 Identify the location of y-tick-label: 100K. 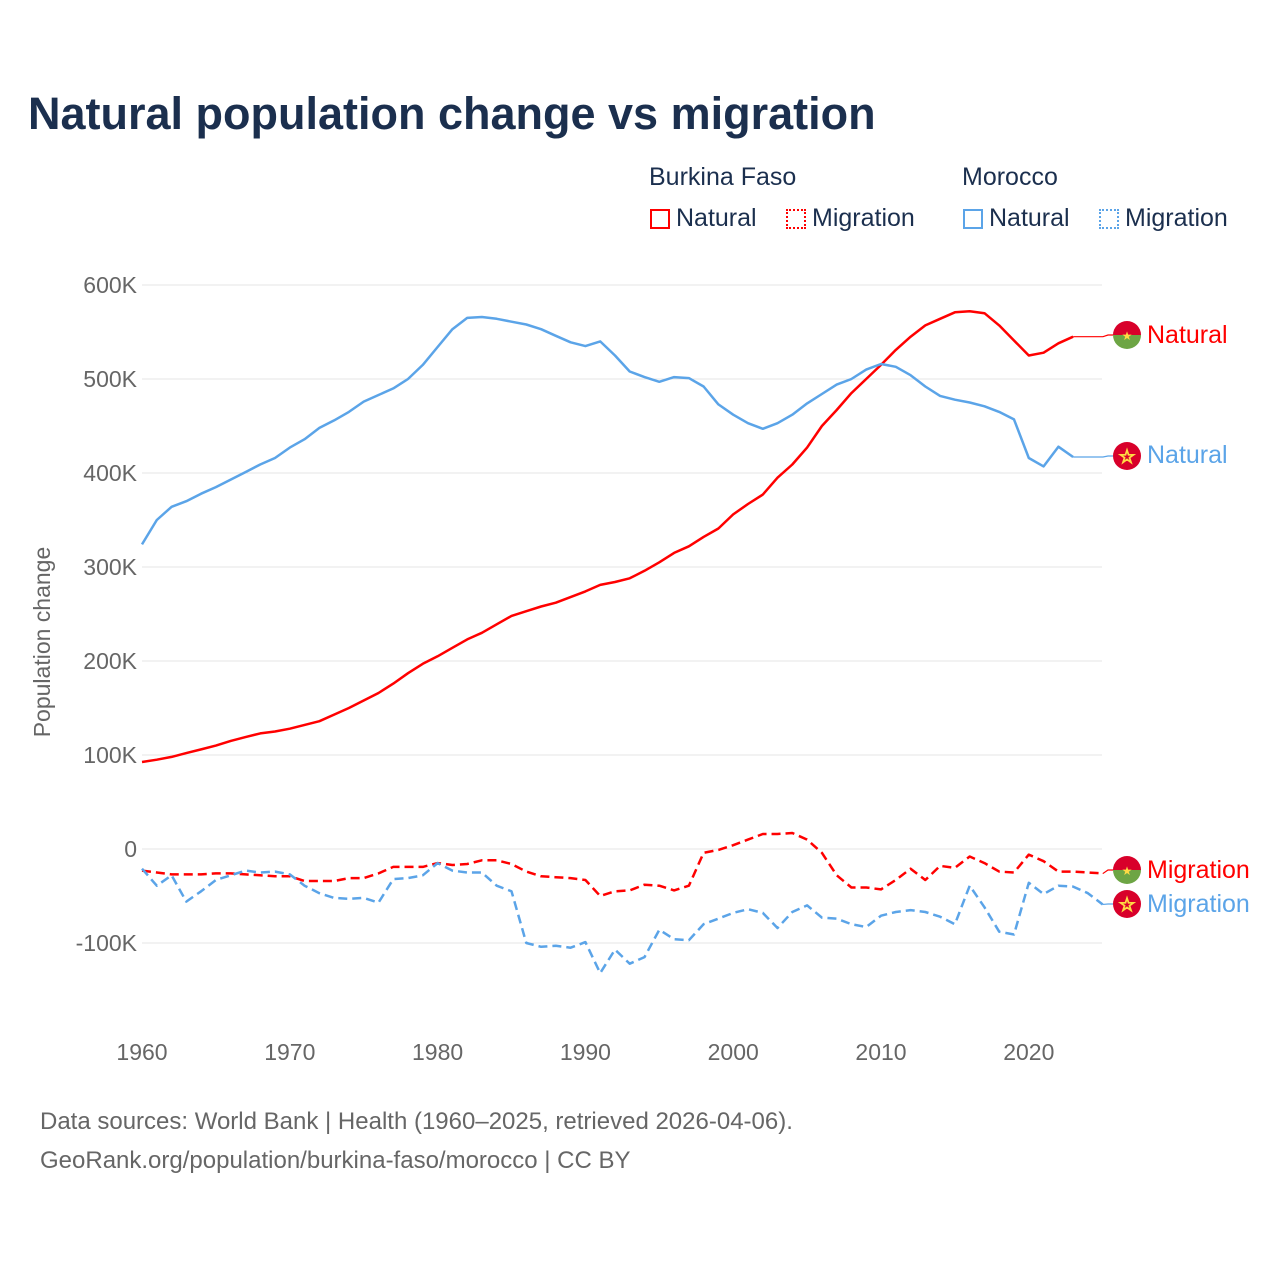
(110, 755).